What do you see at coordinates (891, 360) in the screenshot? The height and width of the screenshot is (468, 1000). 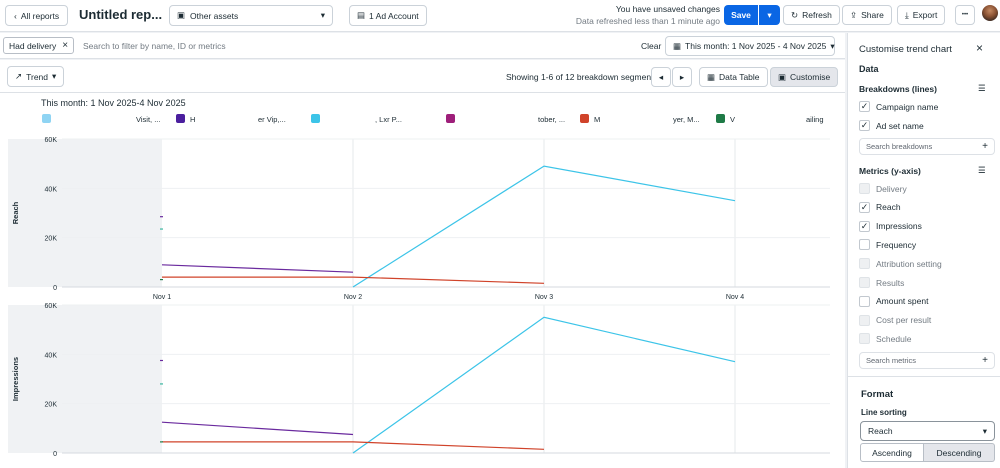 I see `search-metrics-placeholder: Search metrics` at bounding box center [891, 360].